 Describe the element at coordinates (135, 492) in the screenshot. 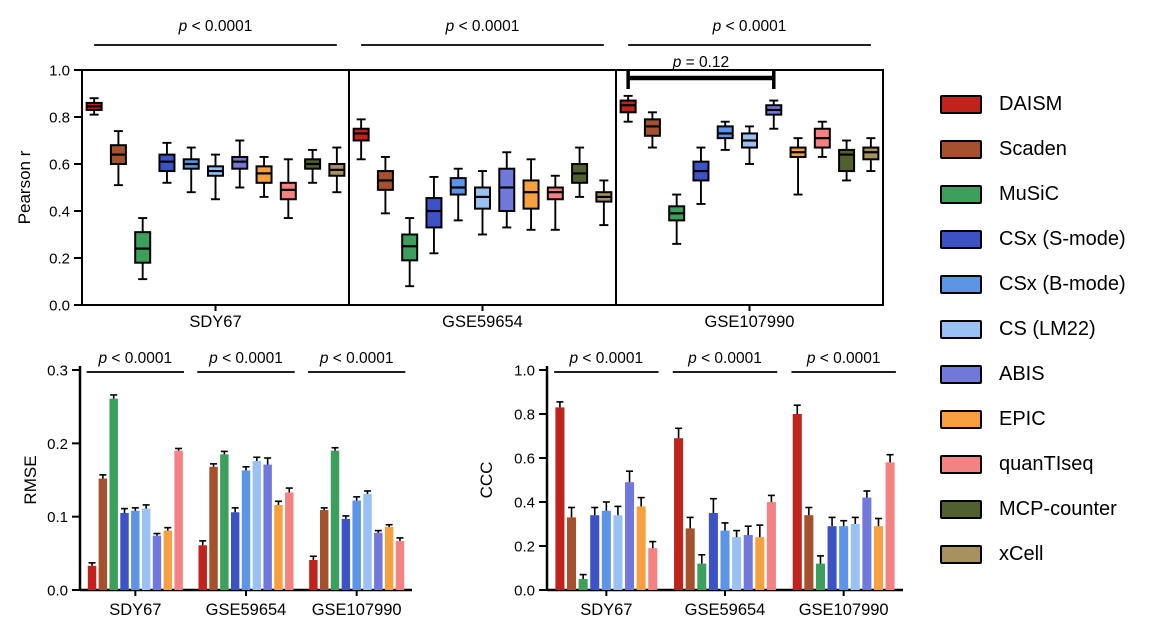

I see `rmse-group-SDY67` at that location.